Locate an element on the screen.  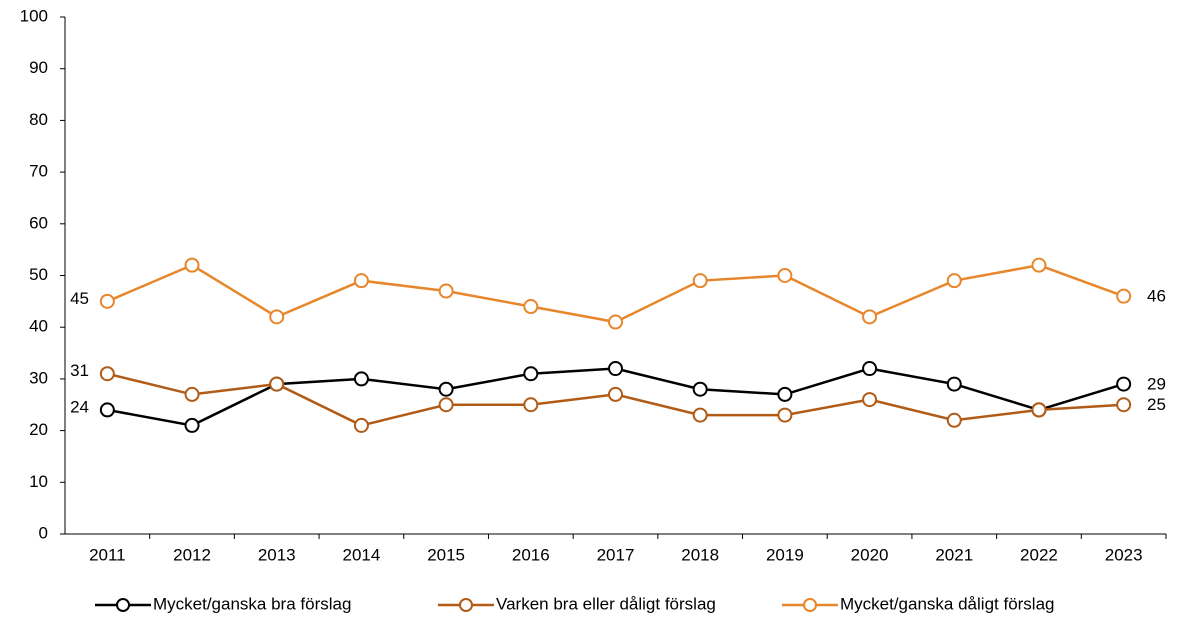
x-tick-label: 2013 is located at coordinates (277, 554).